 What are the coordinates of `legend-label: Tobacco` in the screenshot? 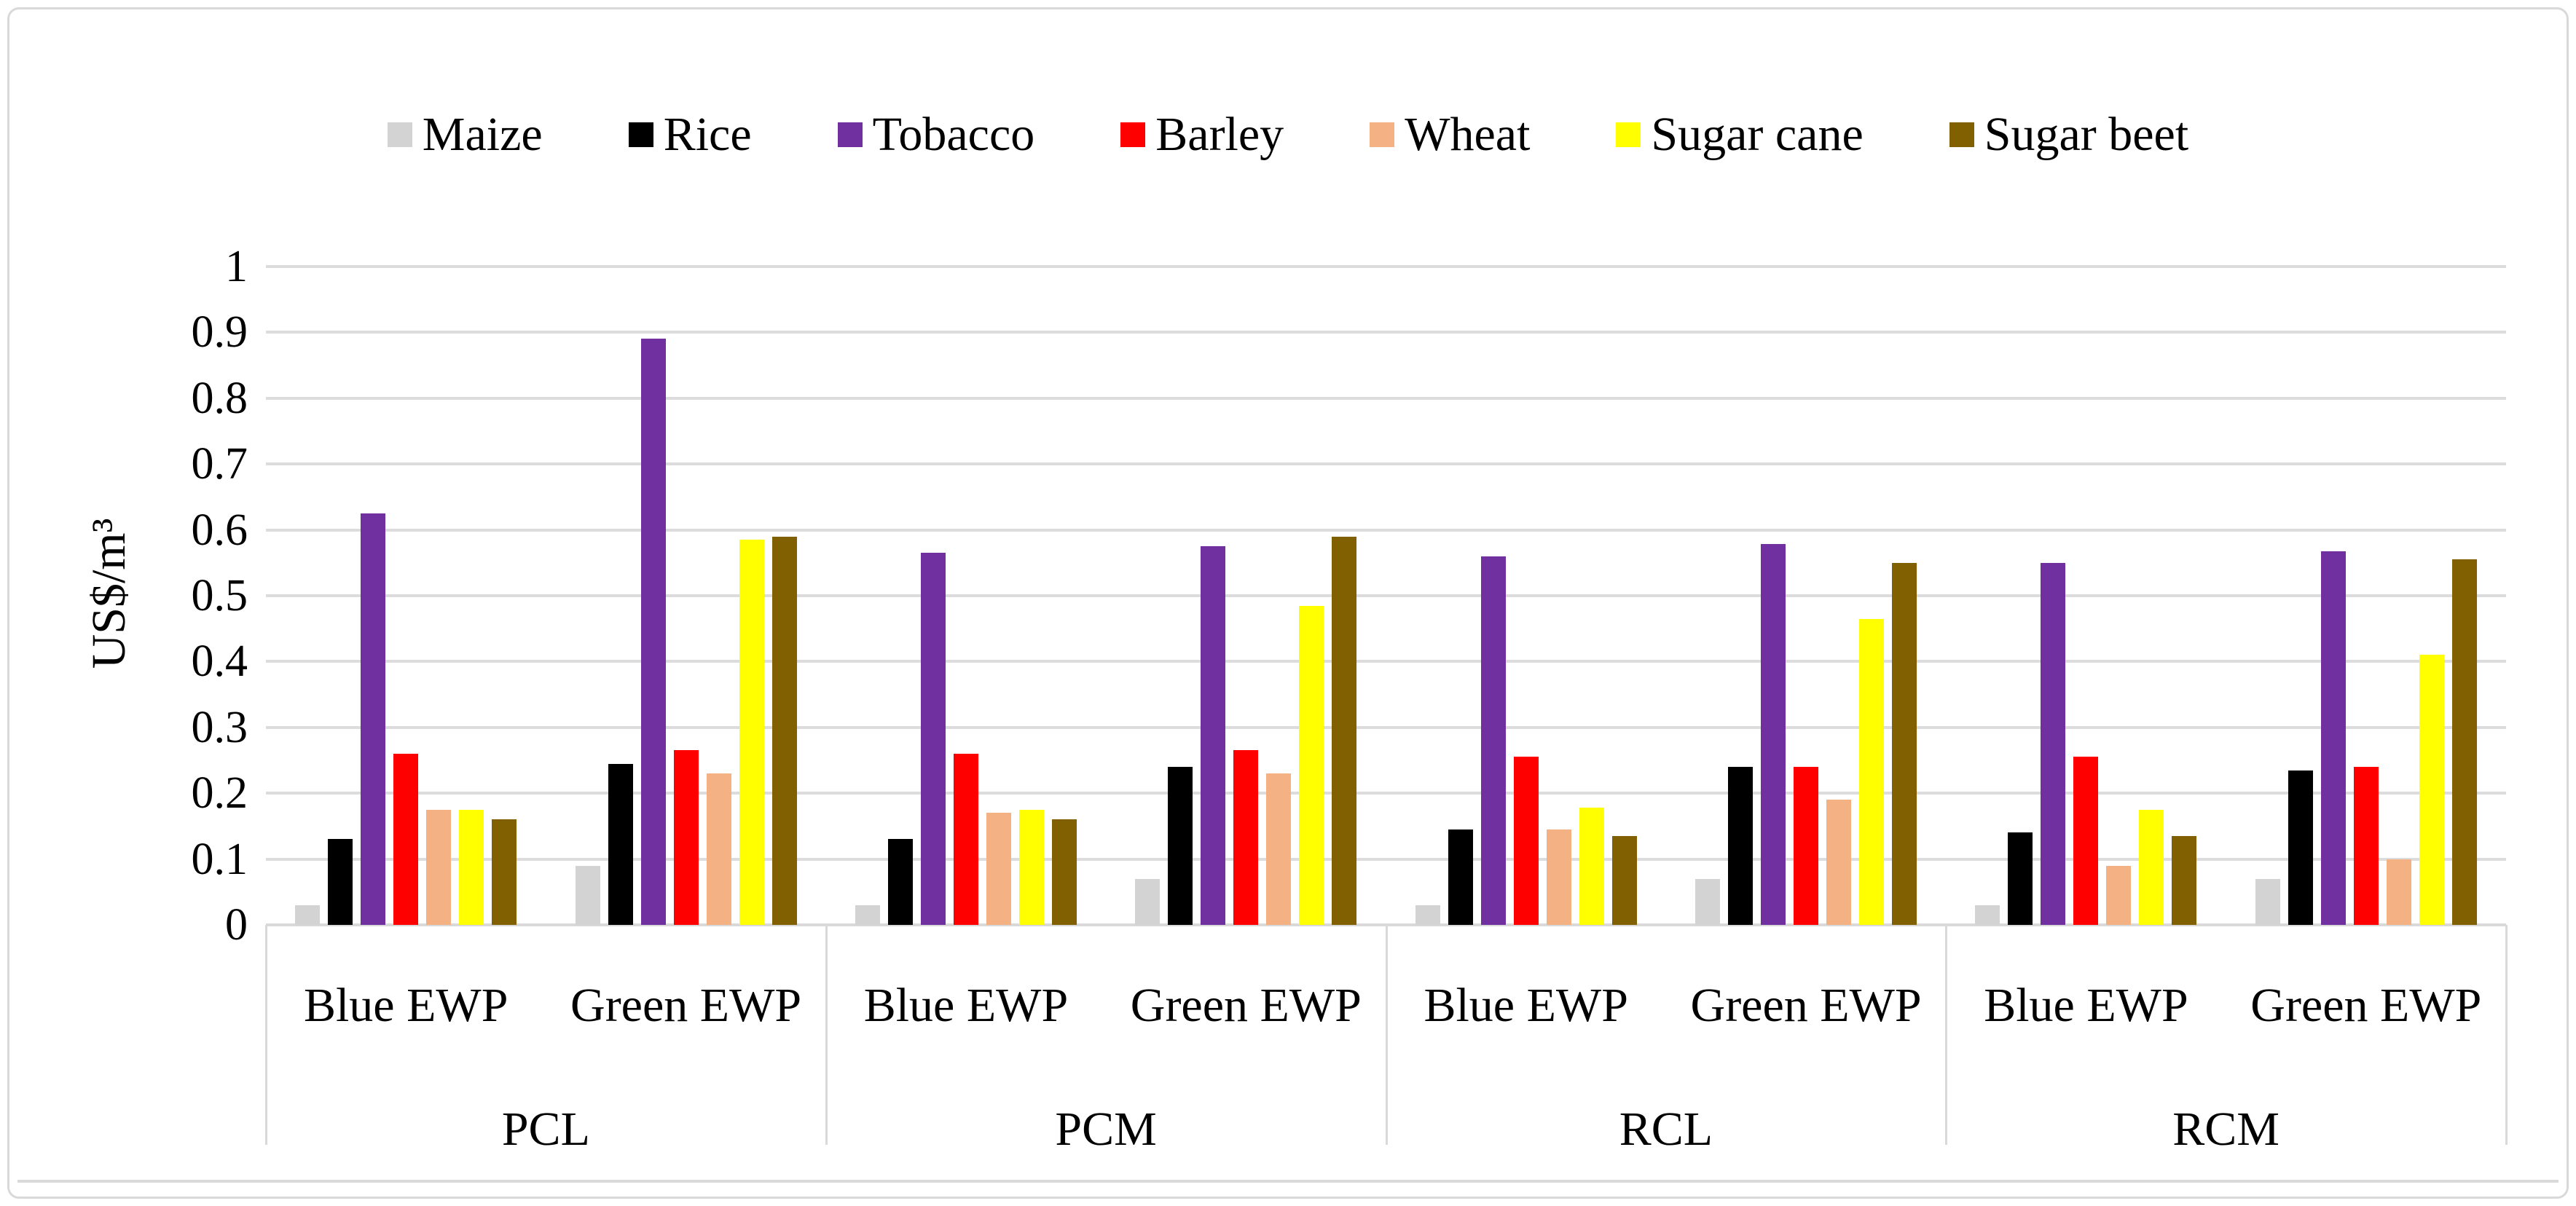 It's located at (953, 134).